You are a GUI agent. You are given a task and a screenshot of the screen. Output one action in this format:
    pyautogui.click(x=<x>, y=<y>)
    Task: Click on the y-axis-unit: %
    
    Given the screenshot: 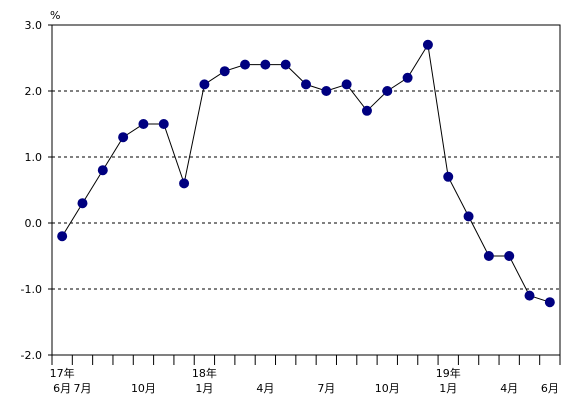 What is the action you would take?
    pyautogui.click(x=55, y=15)
    